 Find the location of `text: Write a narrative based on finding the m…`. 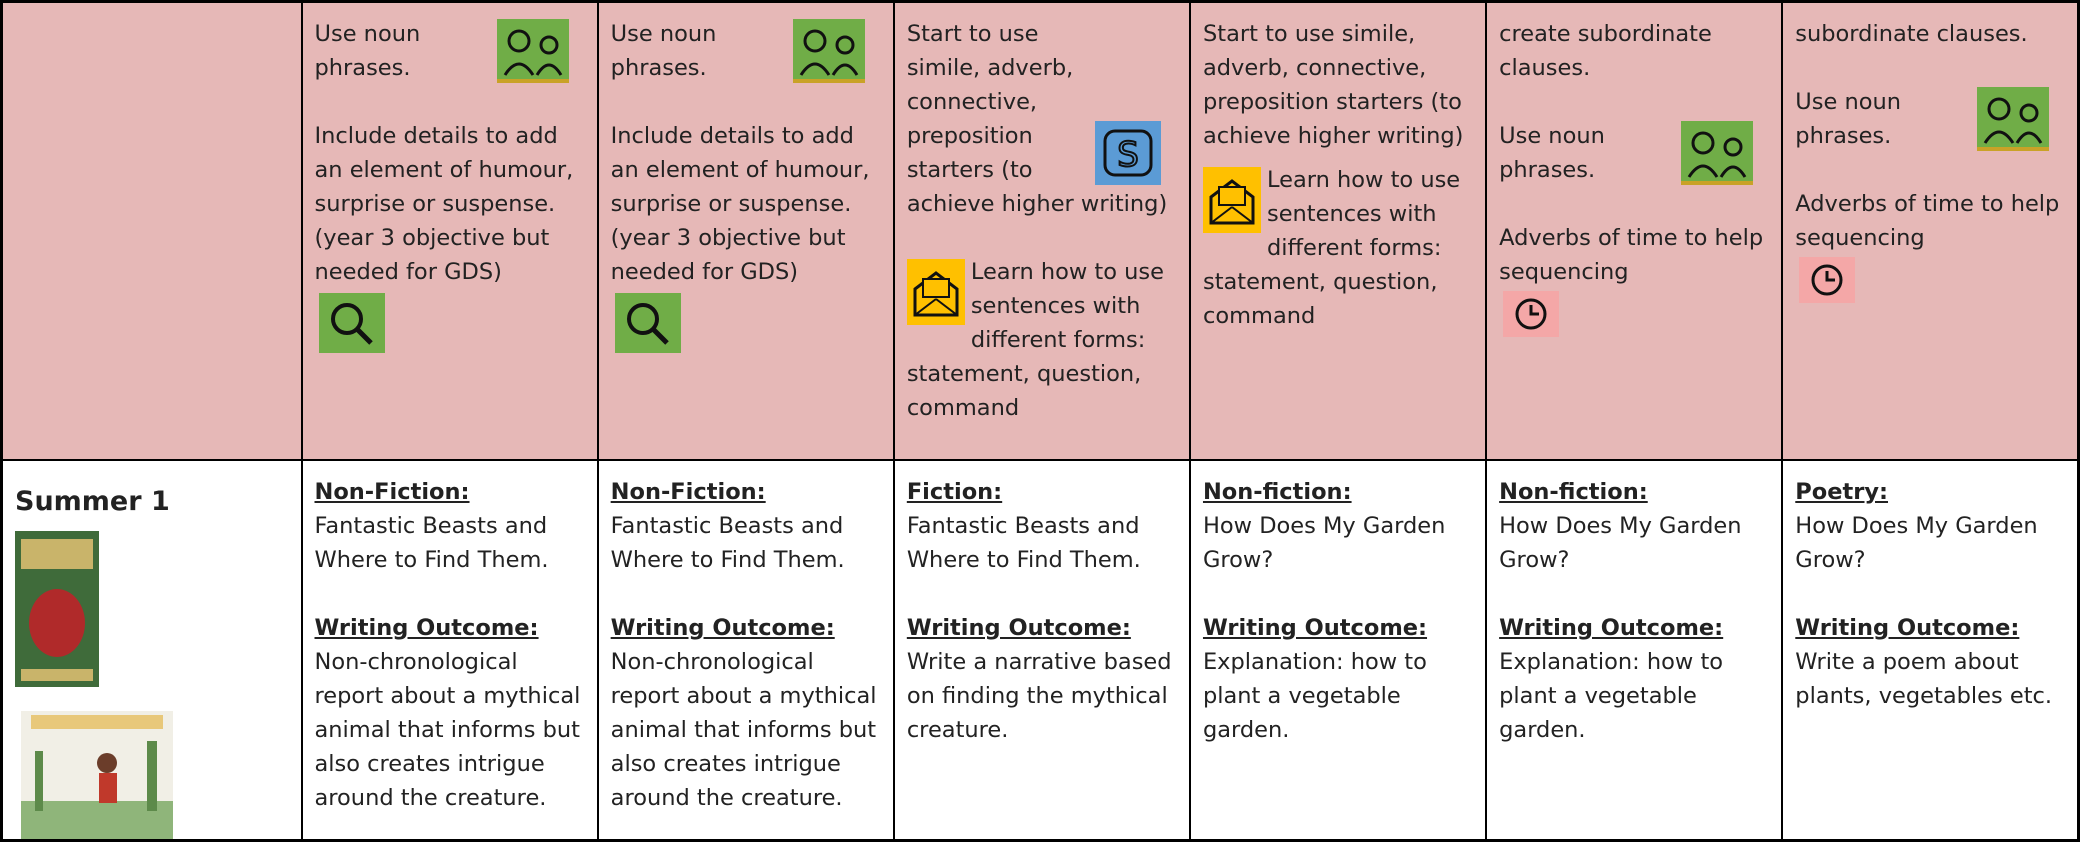

text: Write a narrative based on finding the m… is located at coordinates (1039, 696).